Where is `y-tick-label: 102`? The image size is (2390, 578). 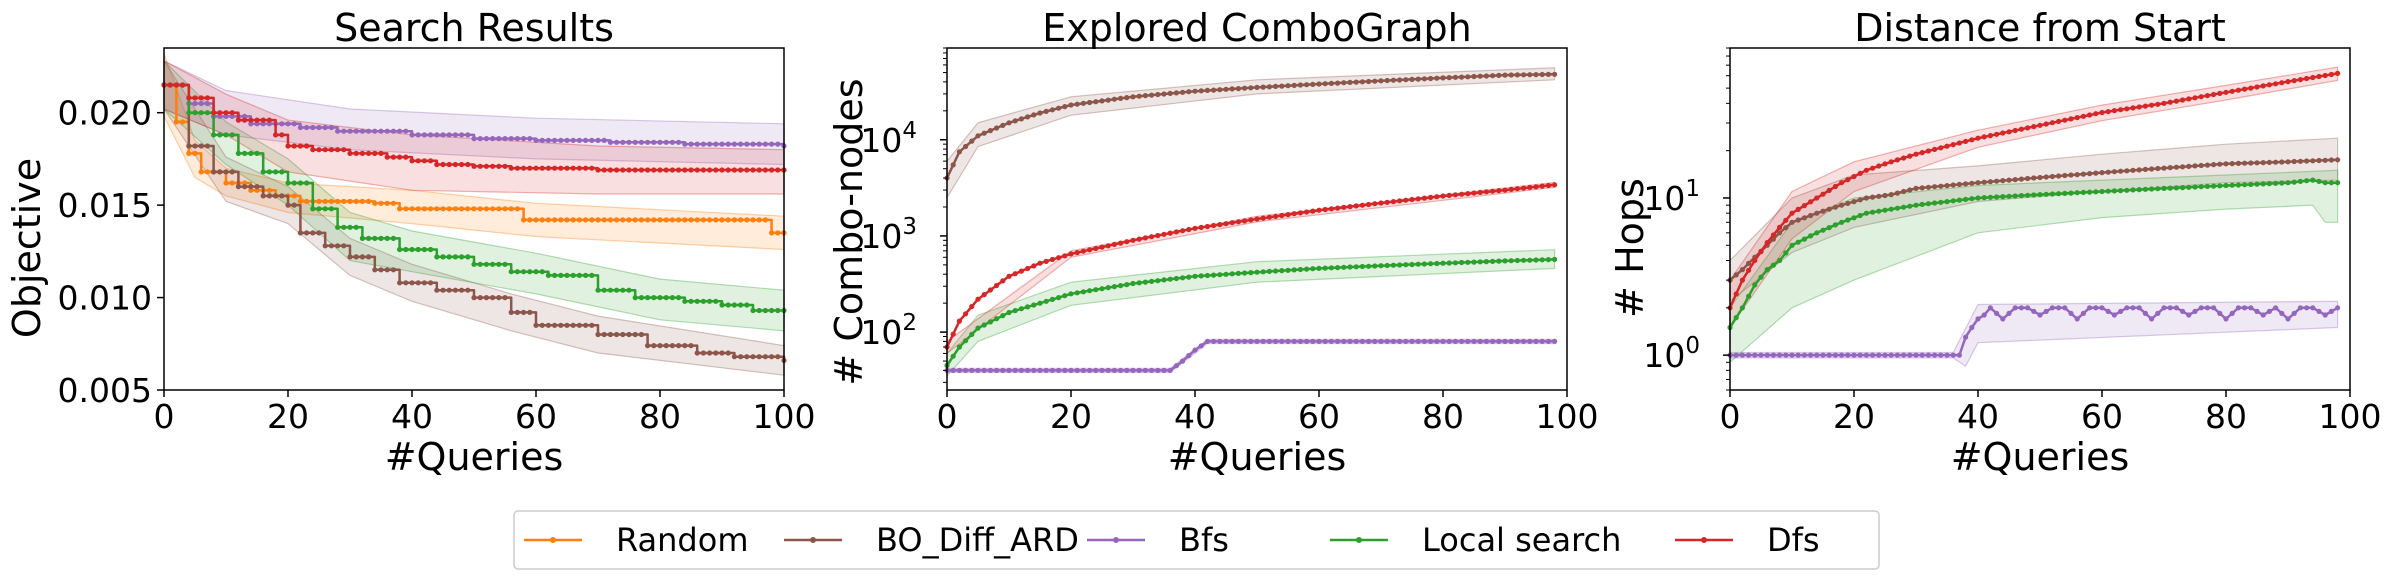
y-tick-label: 102 is located at coordinates (888, 331).